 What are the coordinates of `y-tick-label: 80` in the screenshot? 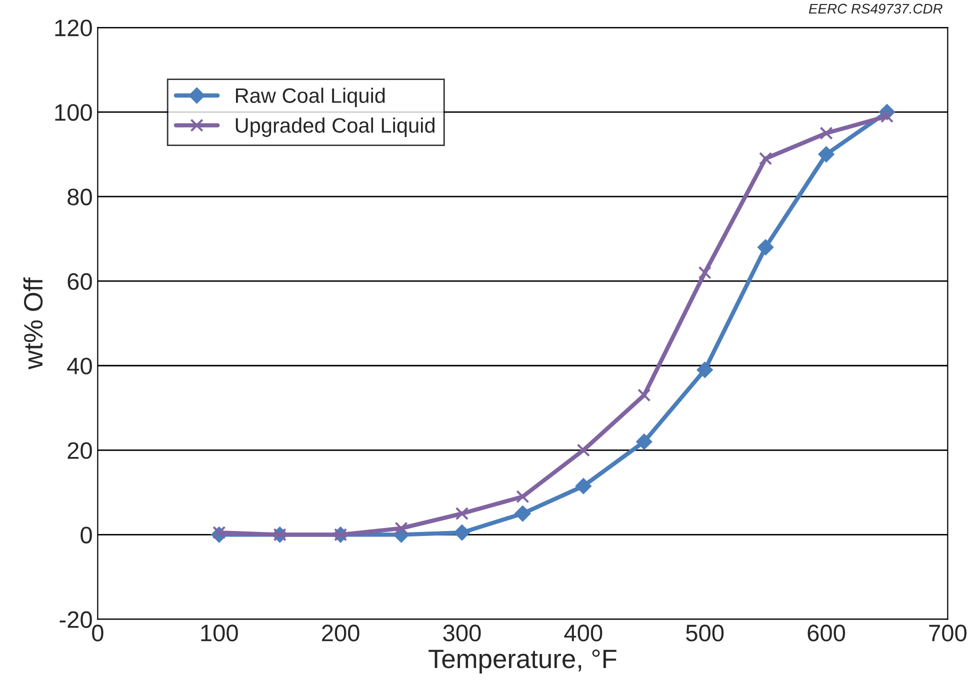 It's located at (80, 197).